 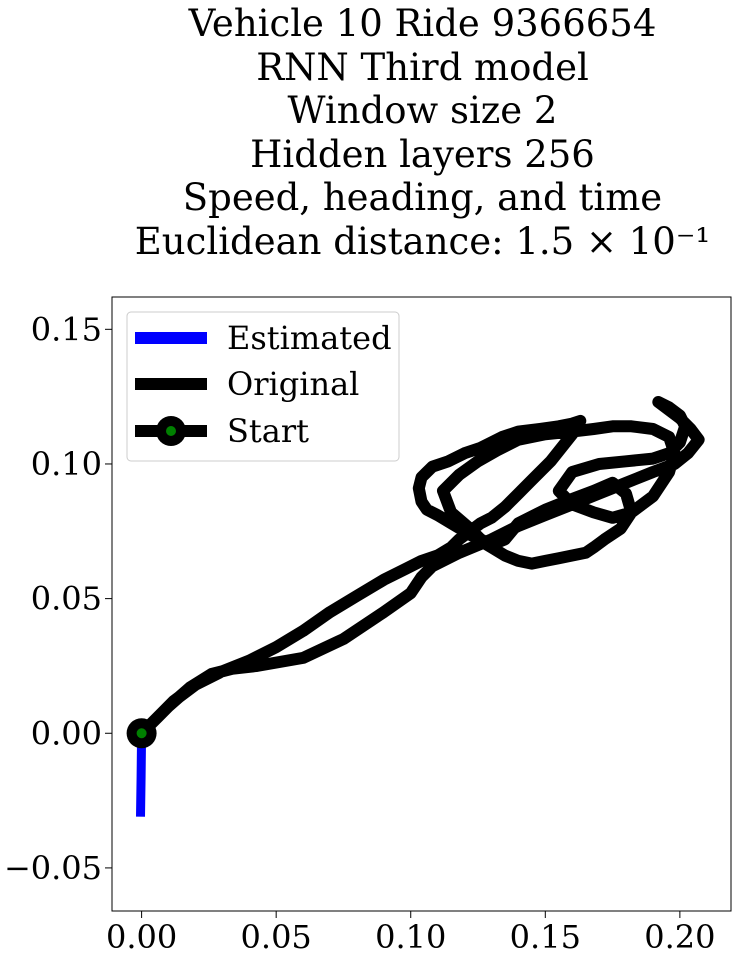 I want to click on x-tick-label: 0.20, so click(x=679, y=937).